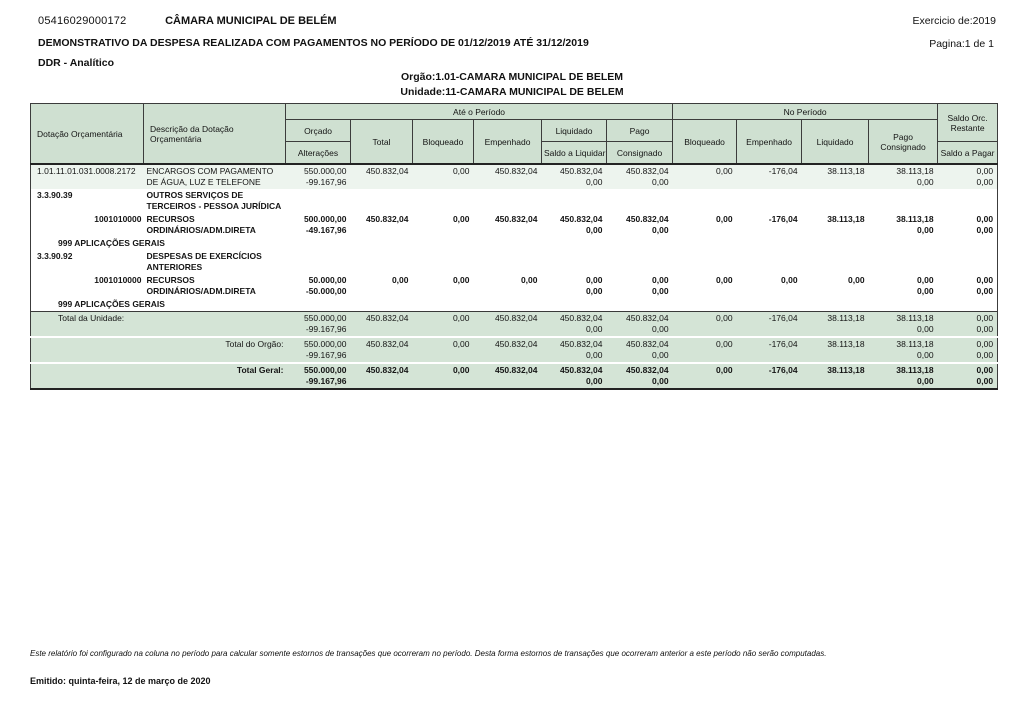  Describe the element at coordinates (55, 195) in the screenshot. I see `cell-text: 3.3.90.39` at that location.